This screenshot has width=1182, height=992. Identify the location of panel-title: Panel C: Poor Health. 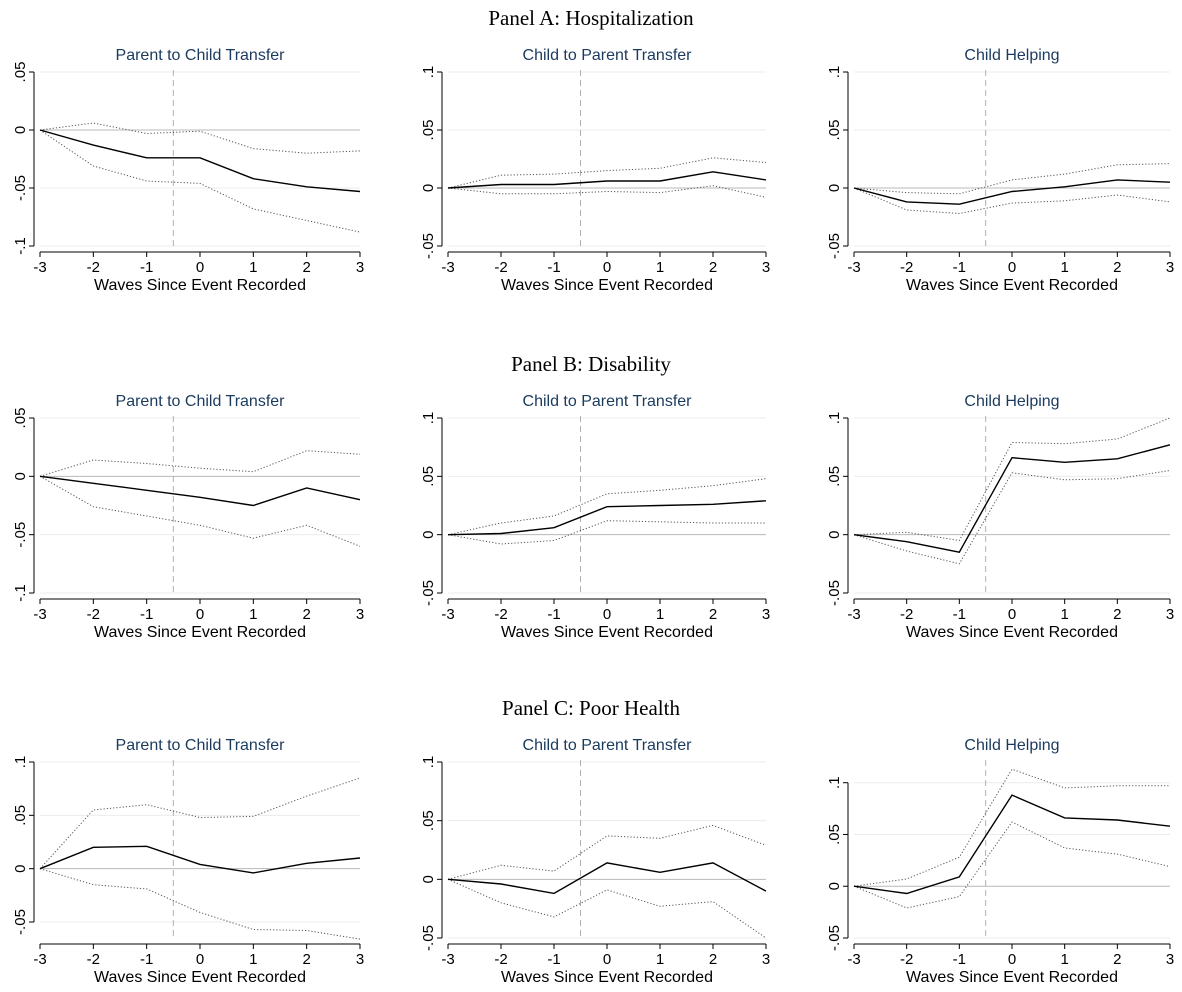
(591, 708).